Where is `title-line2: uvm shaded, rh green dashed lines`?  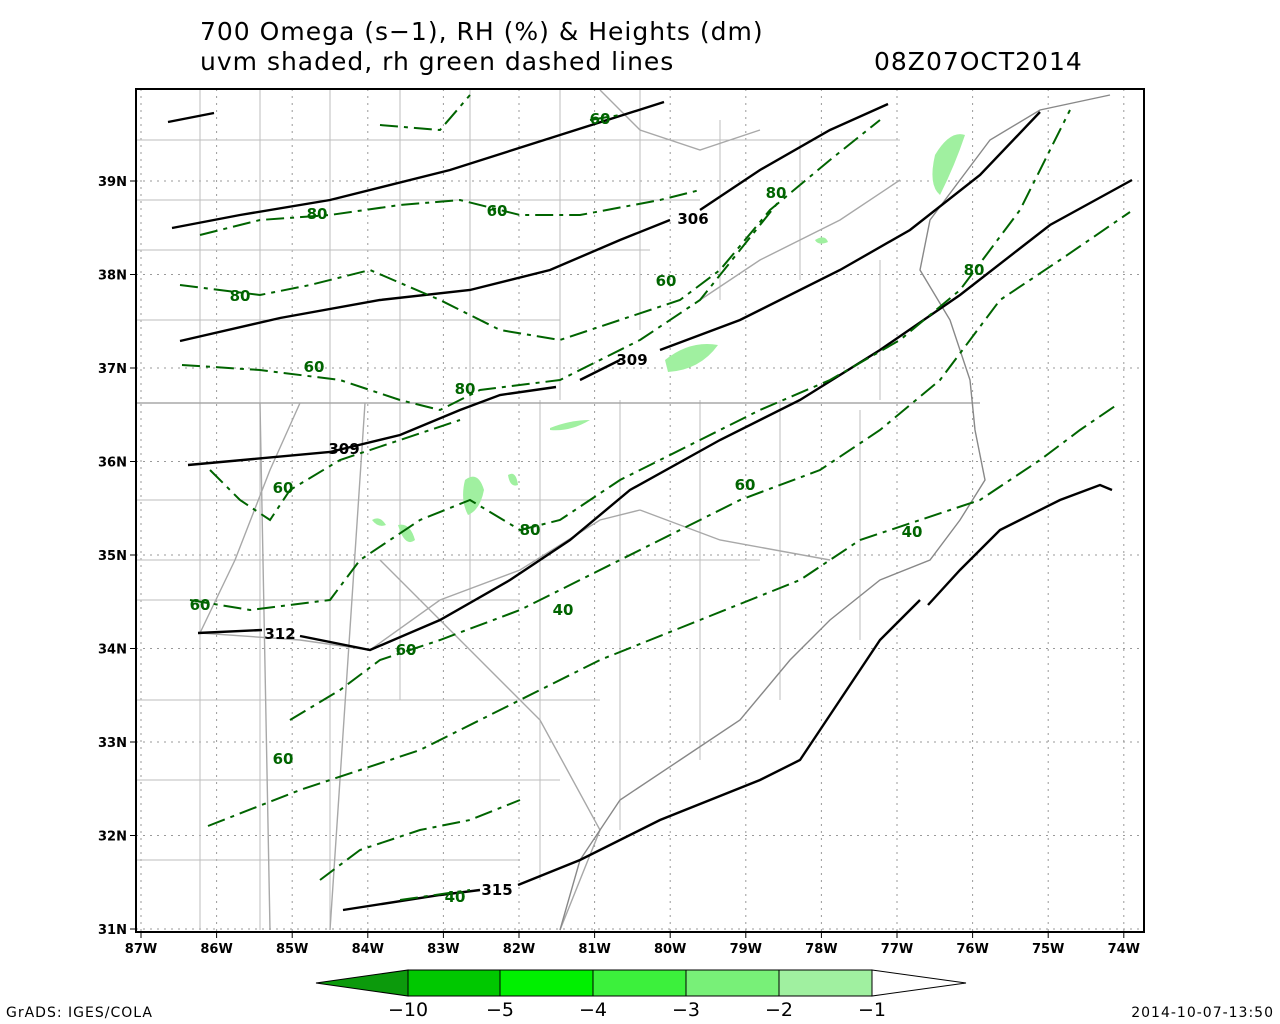 title-line2: uvm shaded, rh green dashed lines is located at coordinates (437, 61).